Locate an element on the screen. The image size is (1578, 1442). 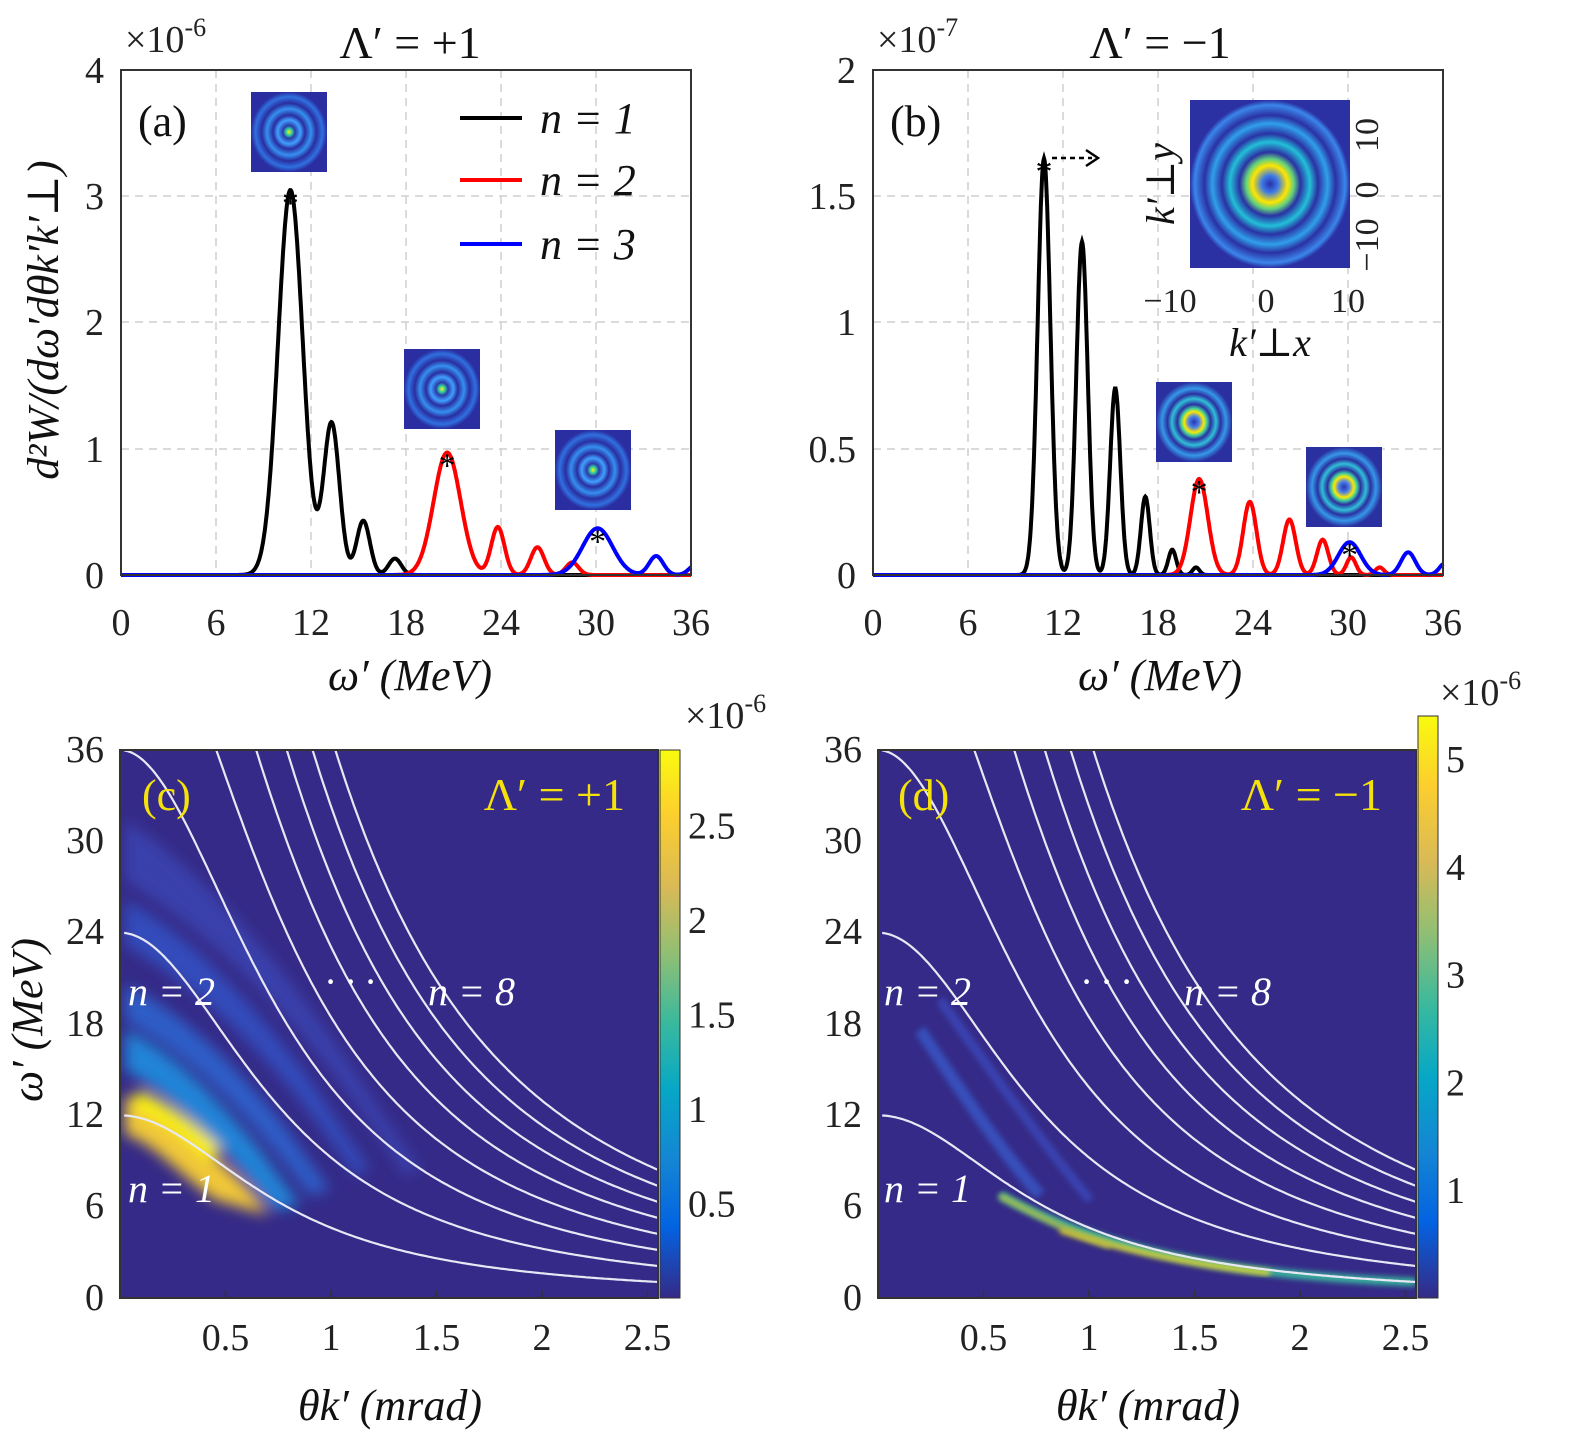
panel-b-xtick: 18 is located at coordinates (1158, 623).